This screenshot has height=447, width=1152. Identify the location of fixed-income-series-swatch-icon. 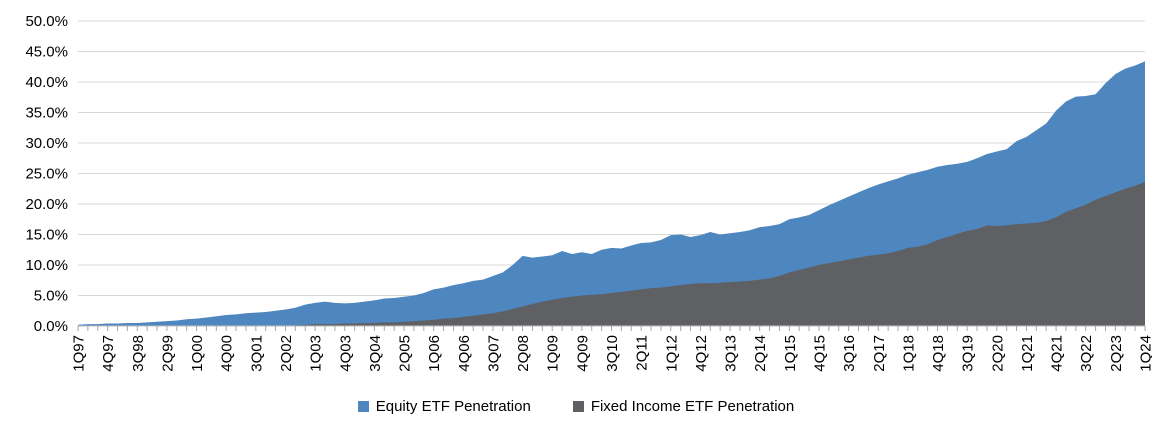
(578, 406).